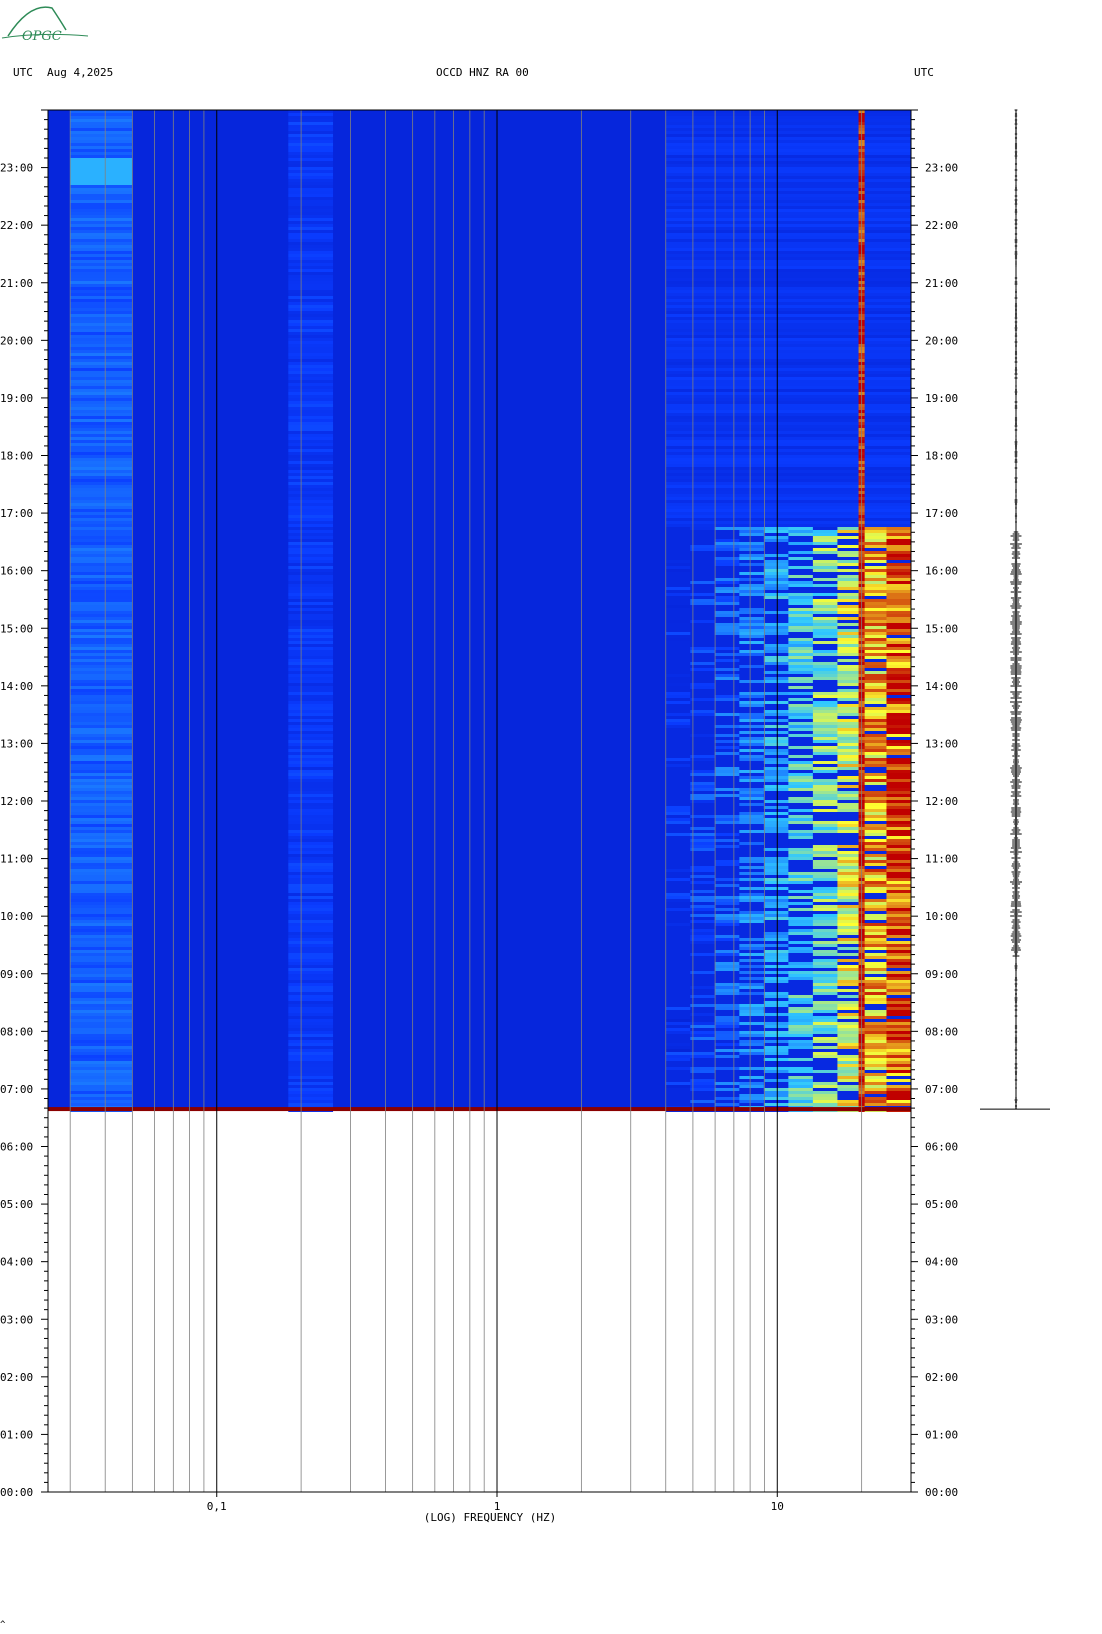 The height and width of the screenshot is (1634, 1102). I want to click on y-tick-label-right: 08:00, so click(941, 1031).